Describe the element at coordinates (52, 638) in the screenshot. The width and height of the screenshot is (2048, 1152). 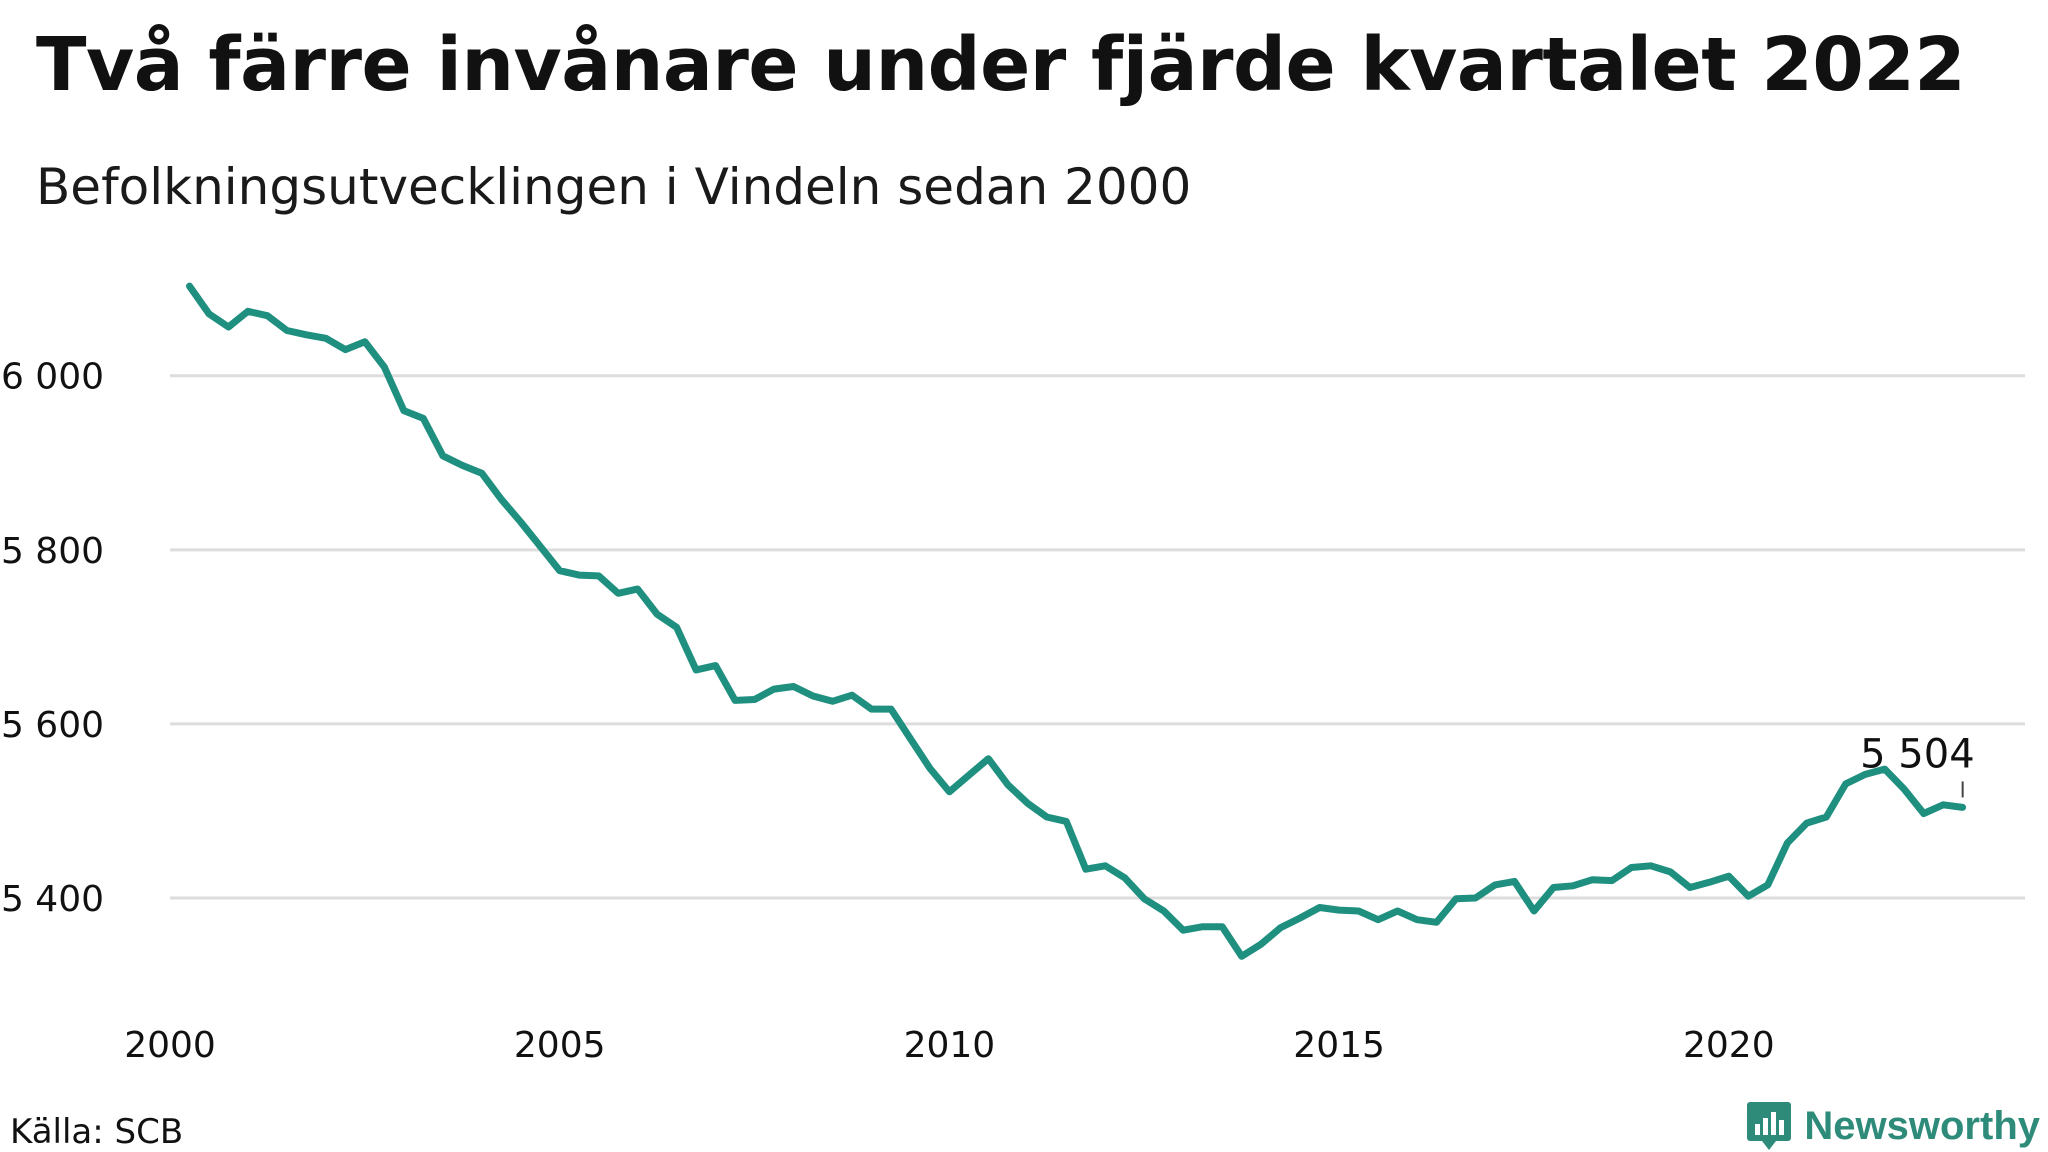
I see `y-axis-ticks: 5 400 5 600 5 800 6 000` at that location.